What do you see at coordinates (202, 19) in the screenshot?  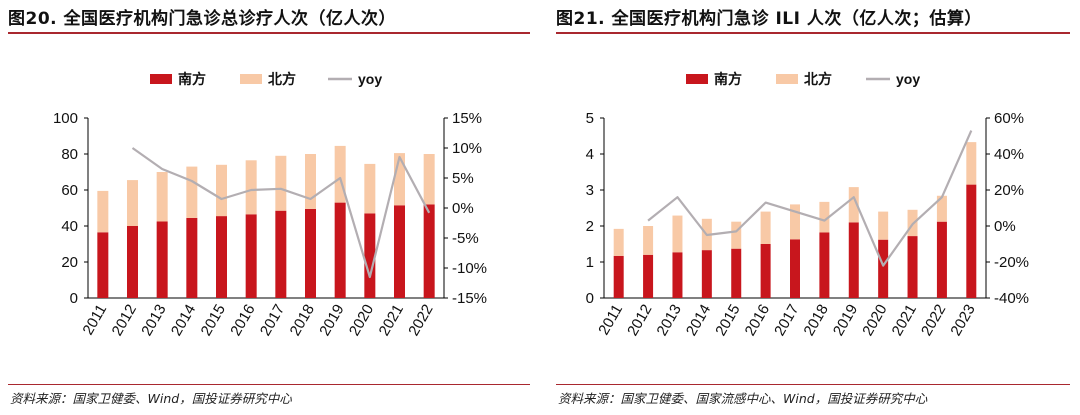 I see `chart-title: 图20. 全国医疗机构门急诊总诊疗人次（亿人次）` at bounding box center [202, 19].